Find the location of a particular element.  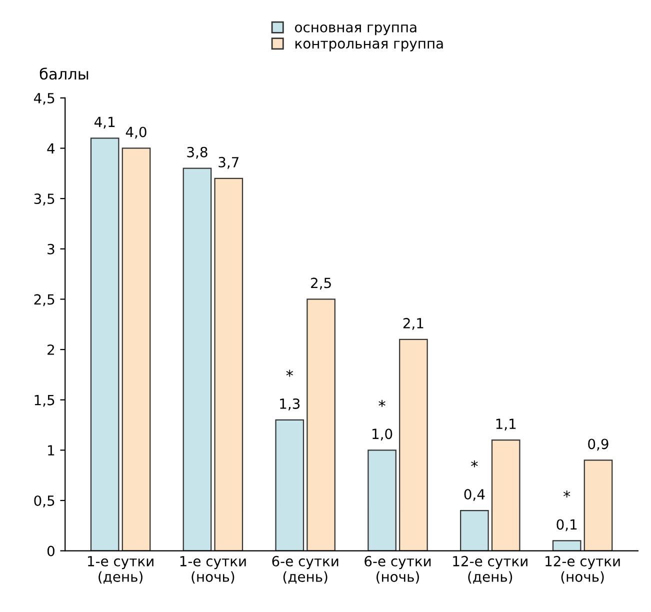

data-label: 3,8 is located at coordinates (197, 152).